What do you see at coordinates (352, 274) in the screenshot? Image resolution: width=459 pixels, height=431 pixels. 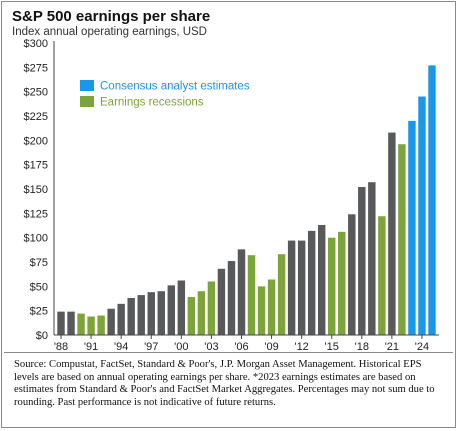 I see `bar-2017` at bounding box center [352, 274].